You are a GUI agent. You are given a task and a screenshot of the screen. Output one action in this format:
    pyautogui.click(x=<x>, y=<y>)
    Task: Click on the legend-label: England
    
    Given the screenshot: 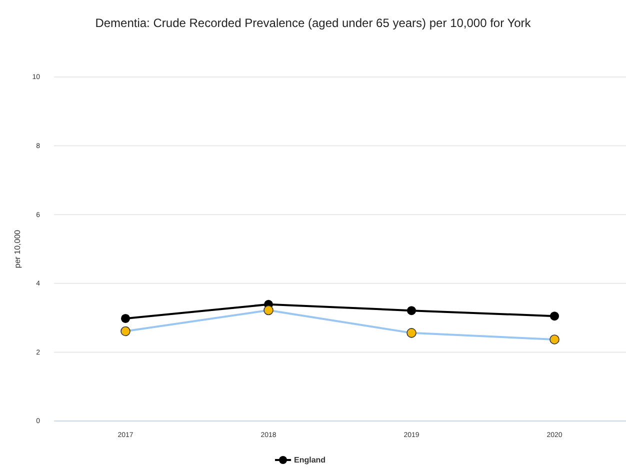 What is the action you would take?
    pyautogui.click(x=310, y=460)
    